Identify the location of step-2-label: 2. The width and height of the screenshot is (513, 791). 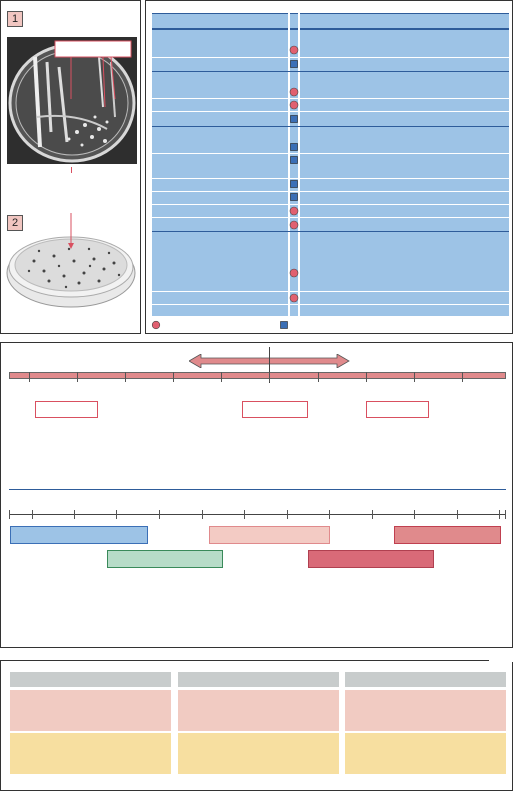
(15, 223).